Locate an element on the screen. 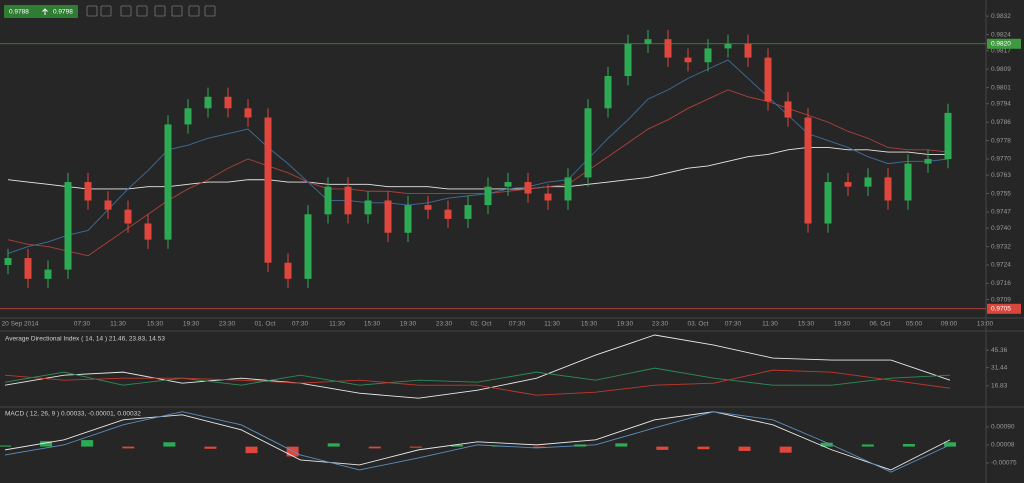 This screenshot has height=483, width=1024. x-tick-label: 02. Oct is located at coordinates (481, 324).